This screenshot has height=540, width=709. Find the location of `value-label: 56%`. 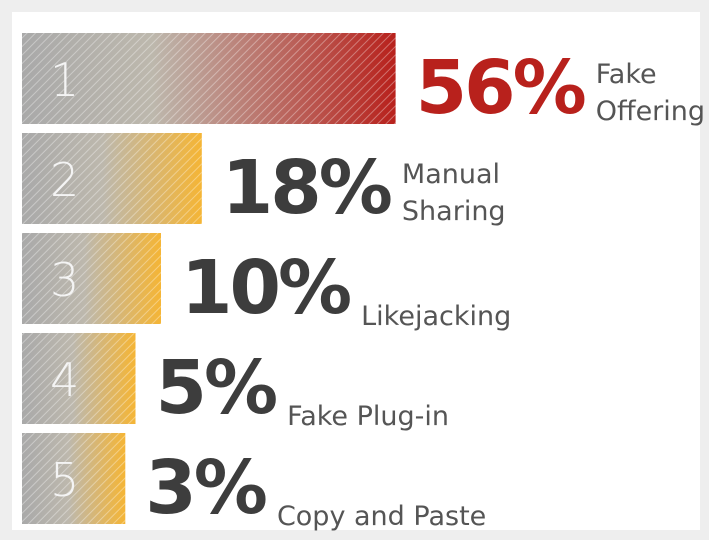

value-label: 56% is located at coordinates (500, 88).